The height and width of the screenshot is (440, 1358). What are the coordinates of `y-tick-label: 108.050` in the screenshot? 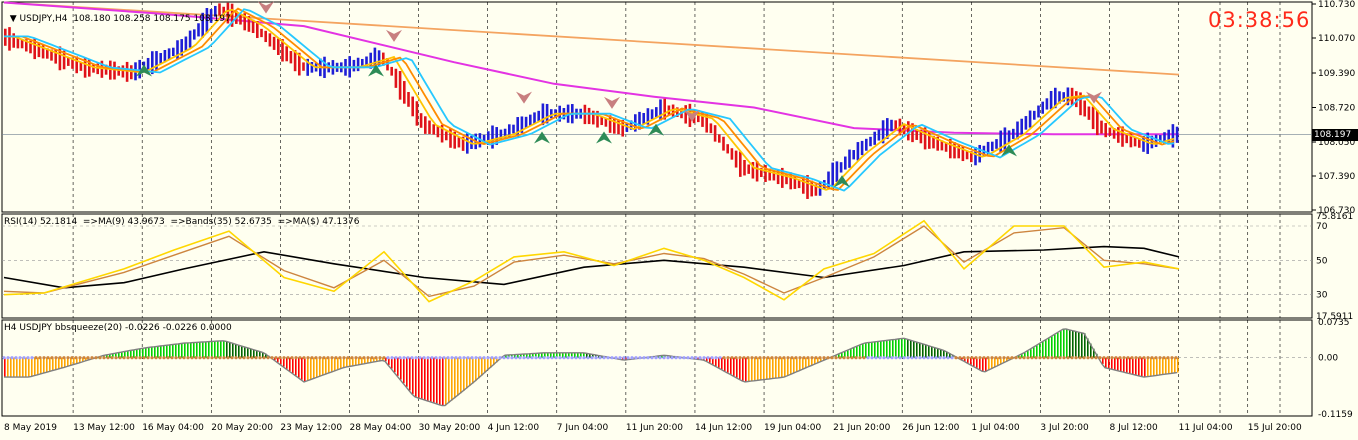 It's located at (1336, 143).